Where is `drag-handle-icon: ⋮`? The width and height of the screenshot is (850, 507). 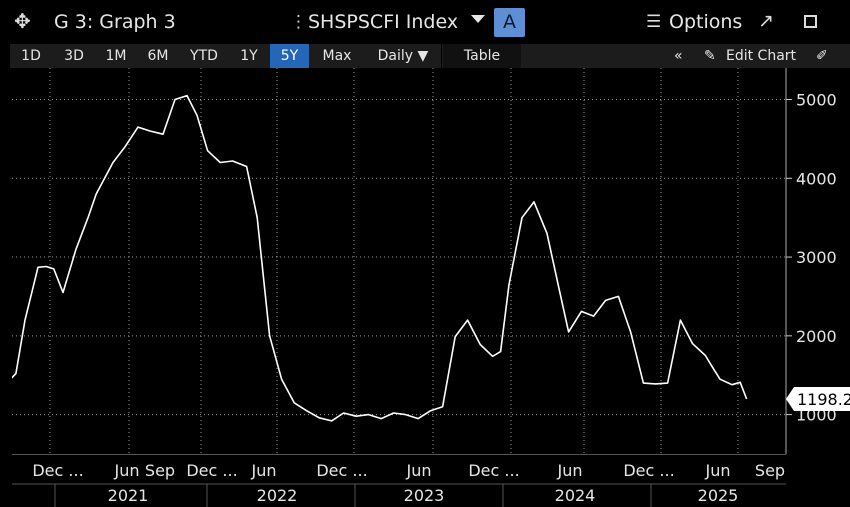
drag-handle-icon: ⋮ is located at coordinates (298, 22).